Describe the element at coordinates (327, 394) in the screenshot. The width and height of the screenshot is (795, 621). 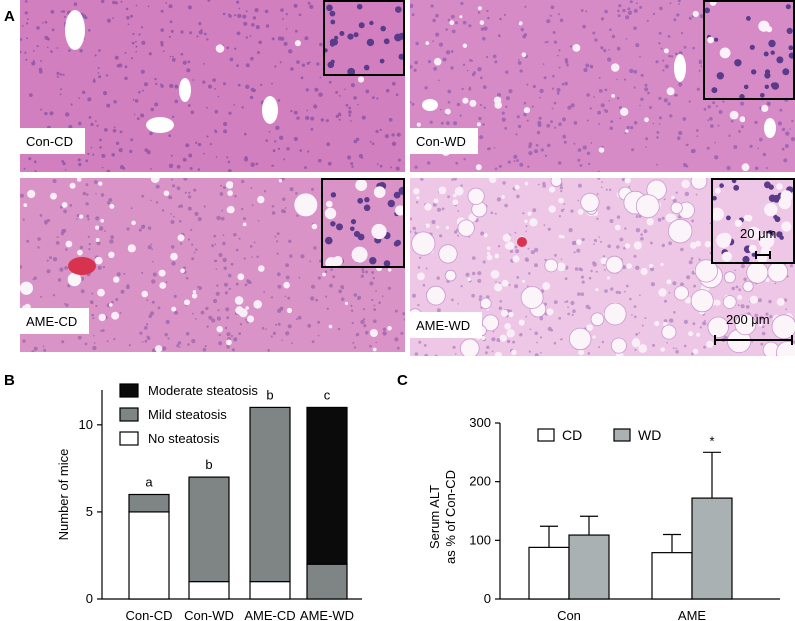
I see `significance-letter: c` at that location.